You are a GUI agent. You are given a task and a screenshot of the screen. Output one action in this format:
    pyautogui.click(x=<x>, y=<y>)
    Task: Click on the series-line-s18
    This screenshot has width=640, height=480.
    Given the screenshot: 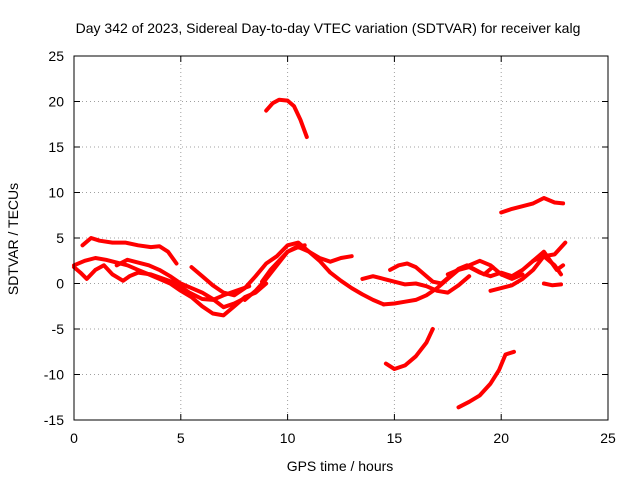 What is the action you would take?
    pyautogui.click(x=486, y=379)
    